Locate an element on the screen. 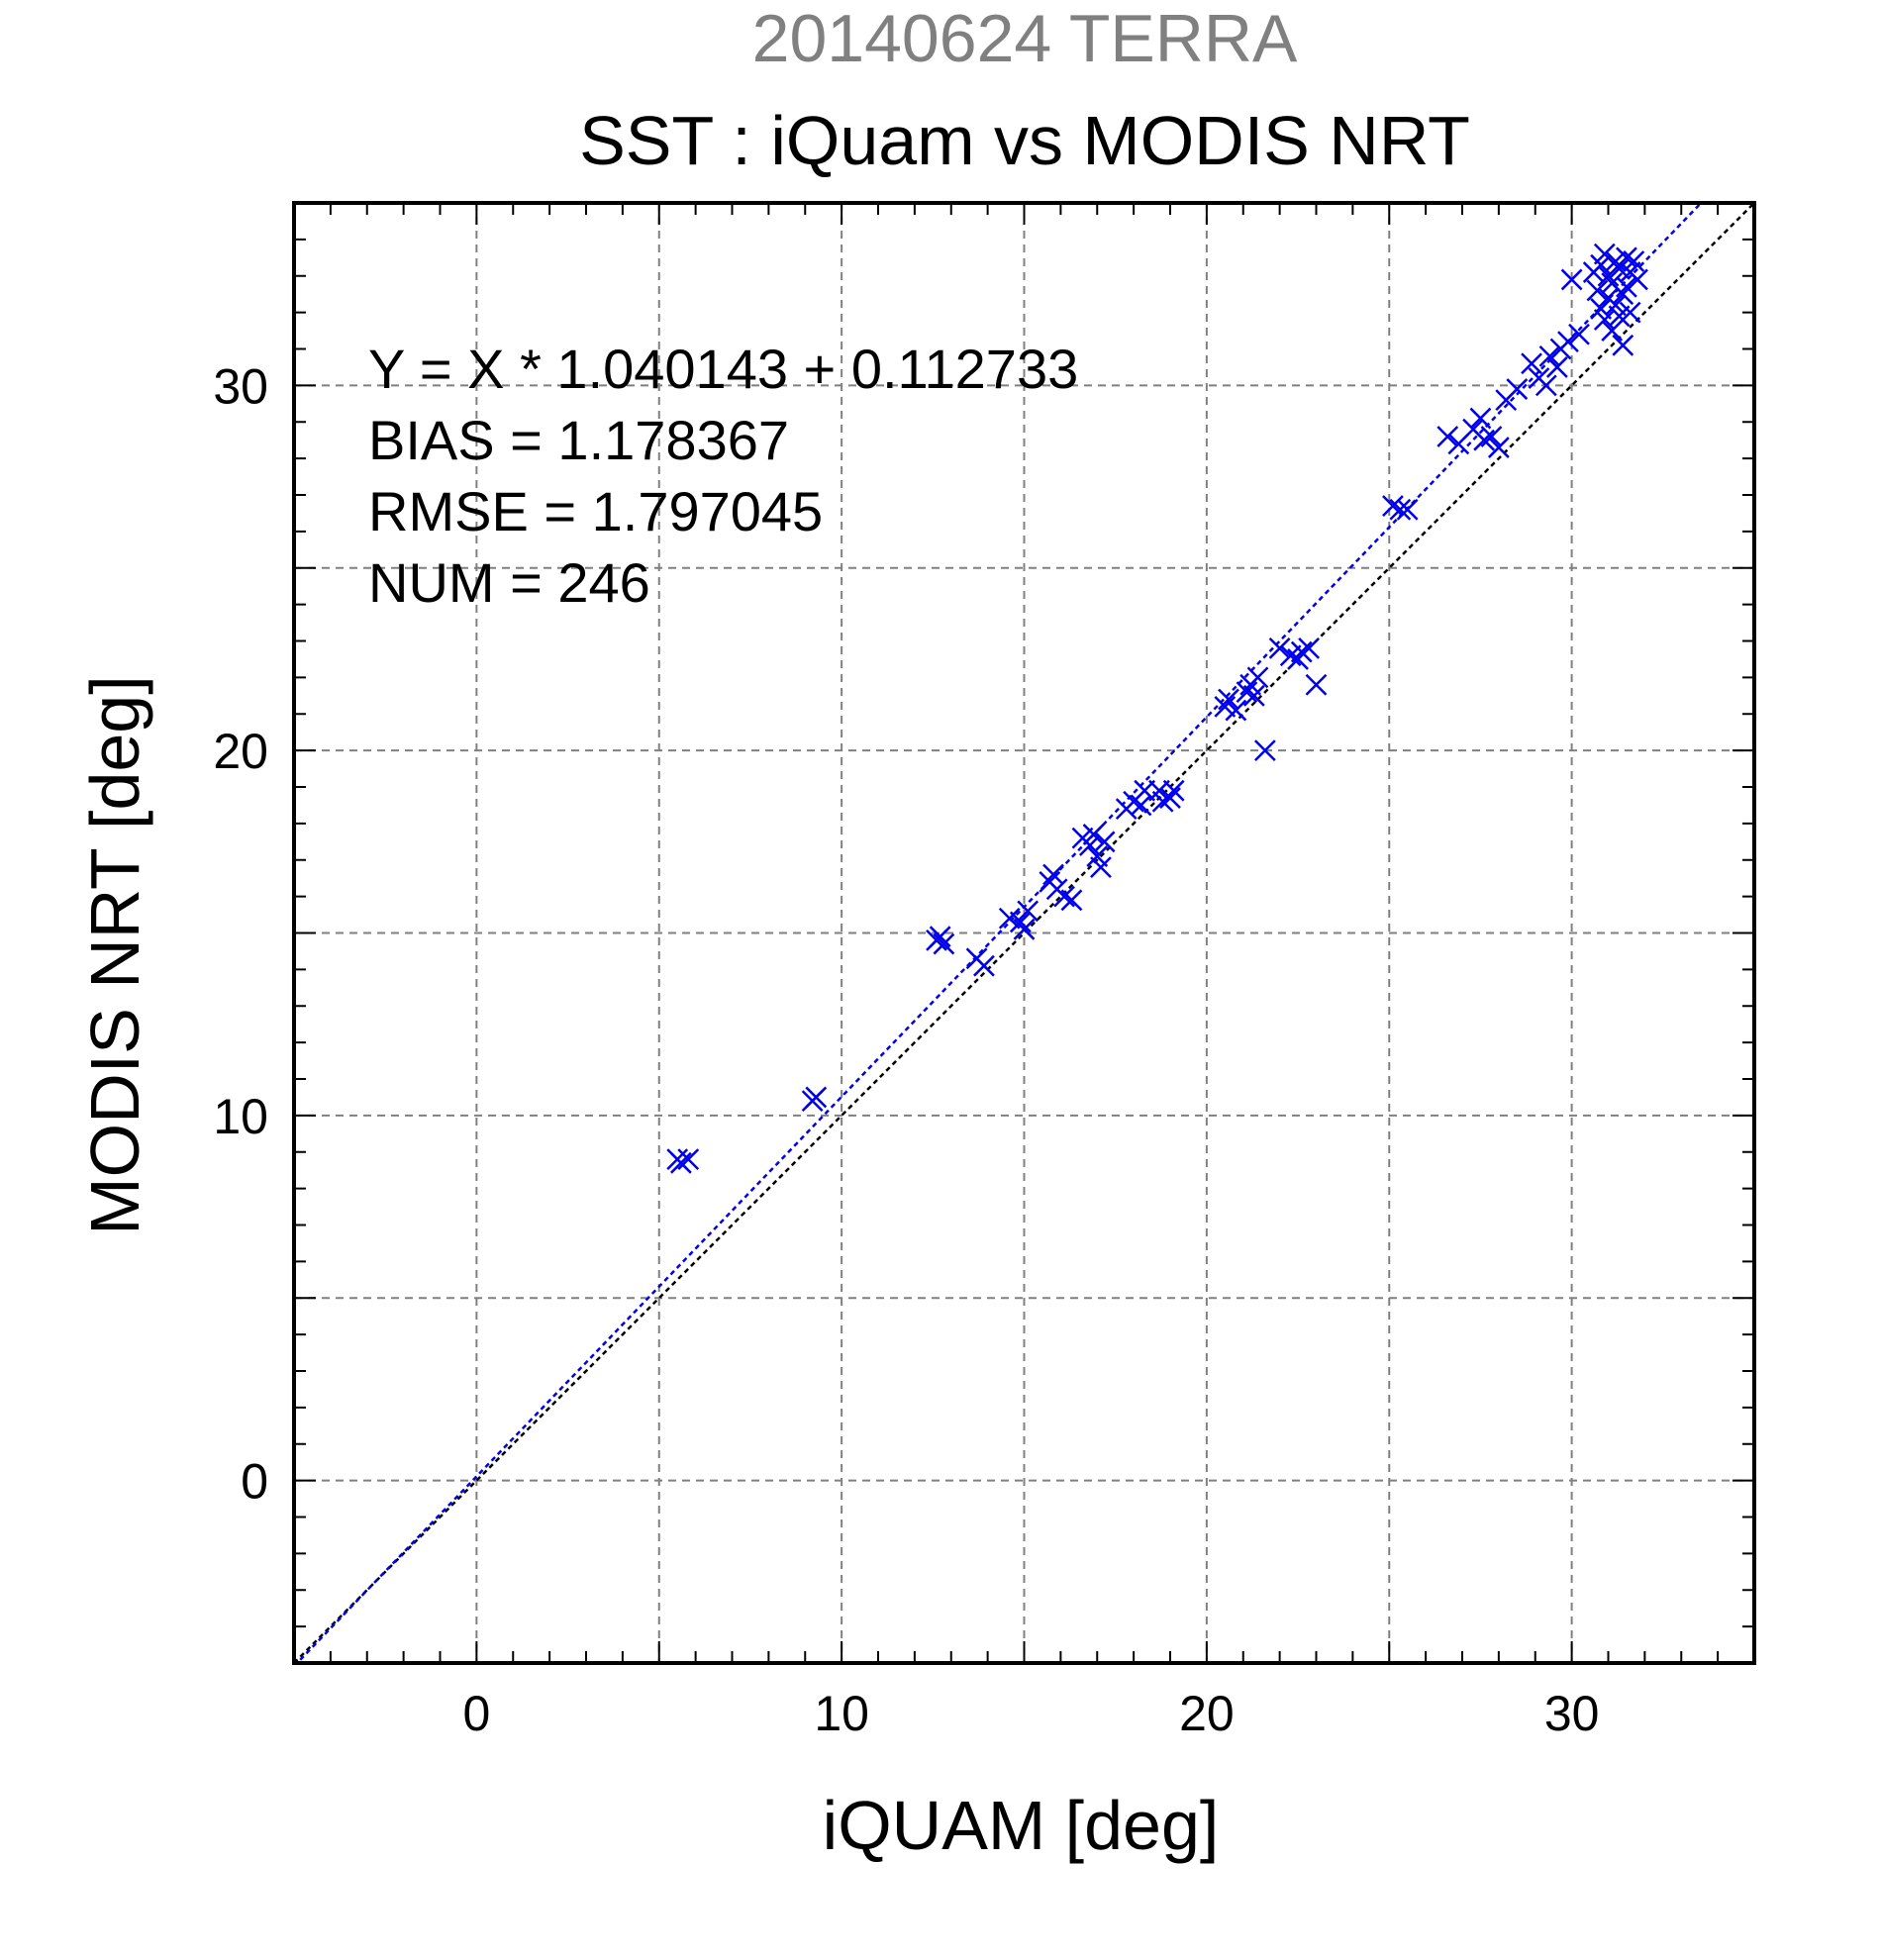 This screenshot has width=1881, height=1960. chart-subtitle: SST : iQuam vs MODIS NRT is located at coordinates (1025, 140).